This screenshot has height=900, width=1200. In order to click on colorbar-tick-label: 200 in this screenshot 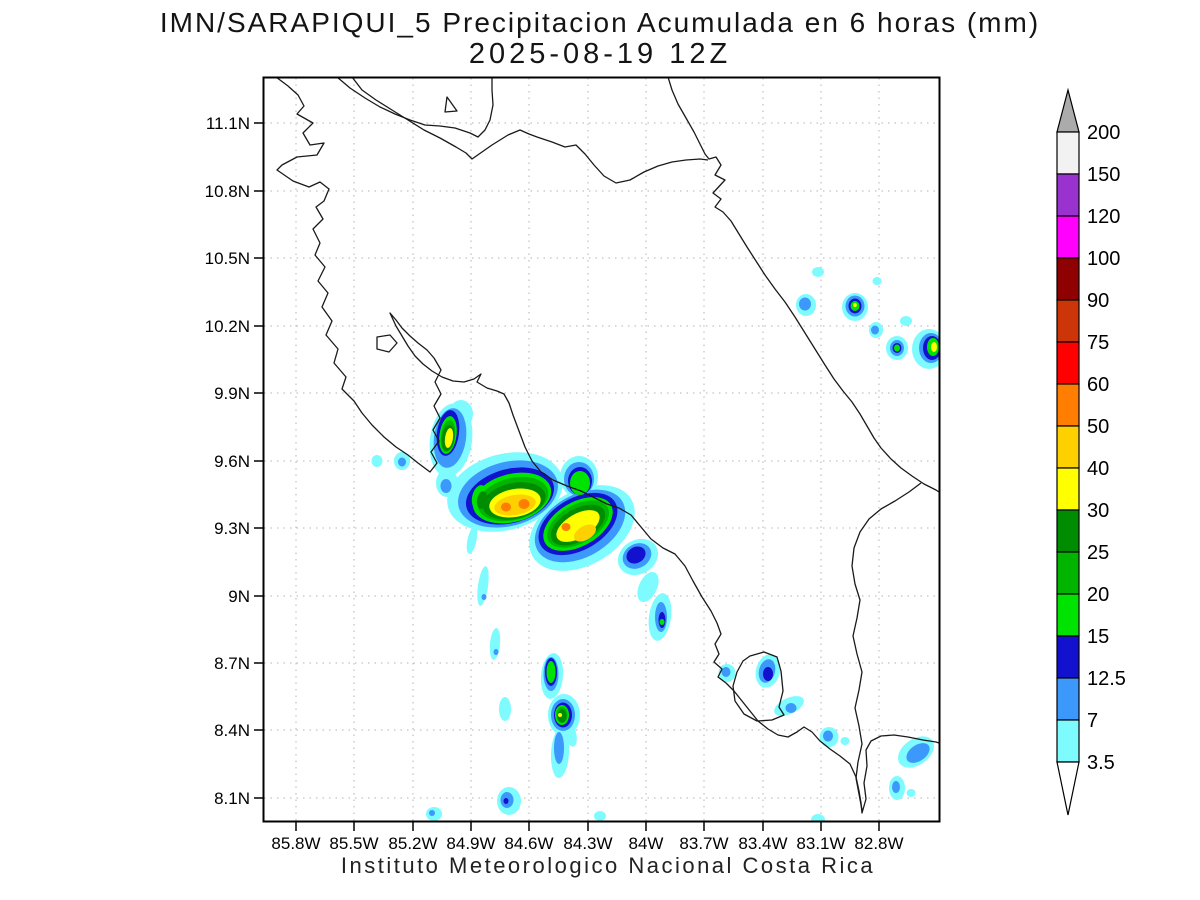, I will do `click(1103, 133)`.